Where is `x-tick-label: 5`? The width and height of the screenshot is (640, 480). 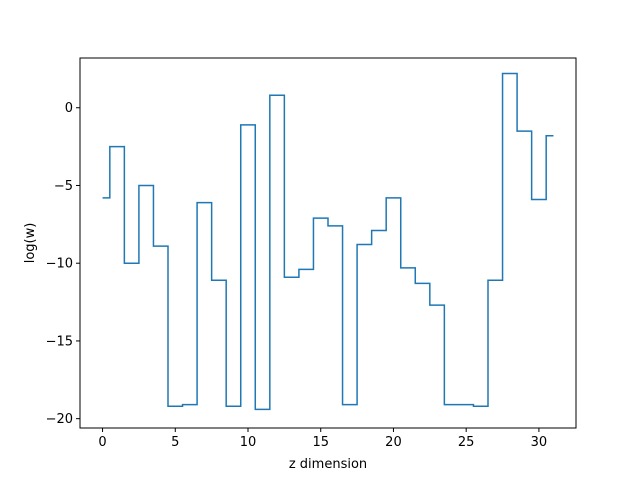 x-tick-label: 5 is located at coordinates (175, 442).